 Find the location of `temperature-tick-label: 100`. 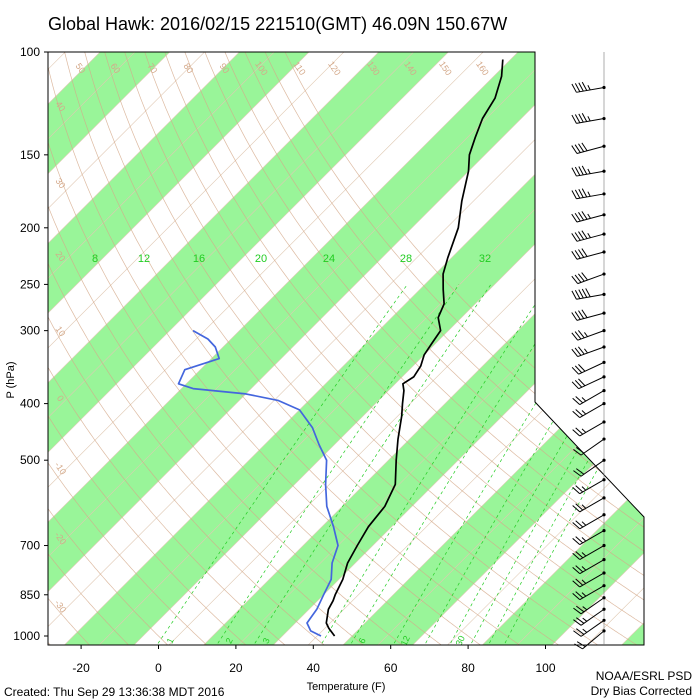

temperature-tick-label: 100 is located at coordinates (545, 668).